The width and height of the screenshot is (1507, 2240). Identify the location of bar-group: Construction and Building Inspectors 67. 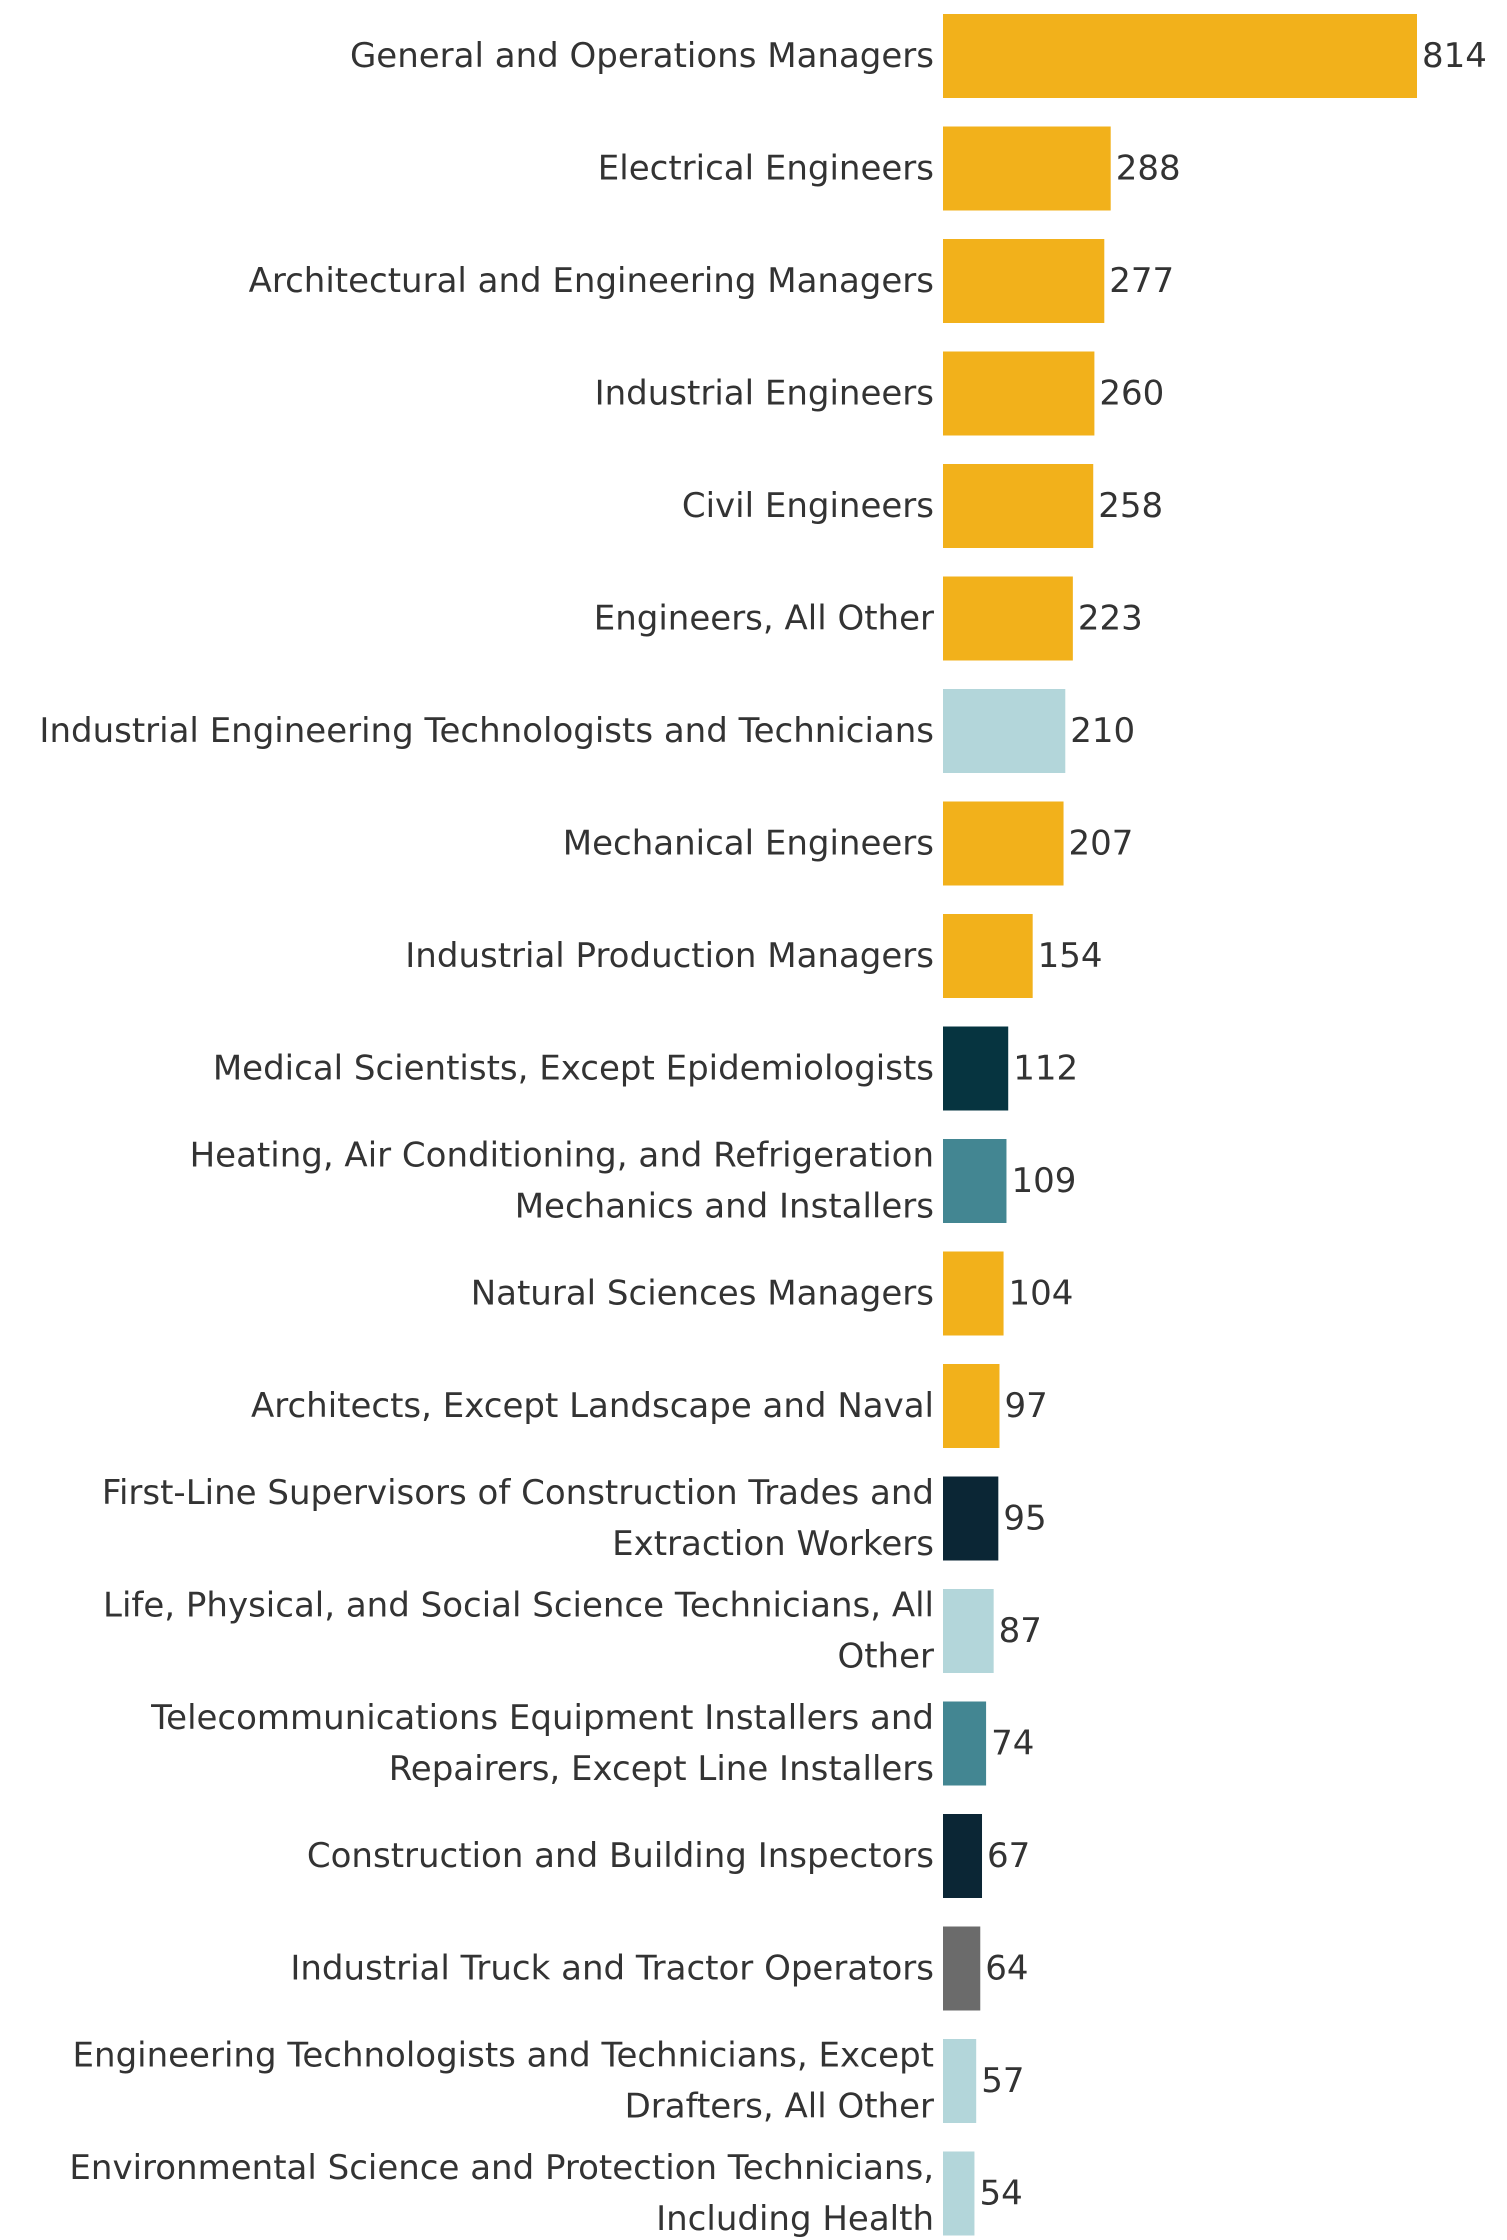
(668, 1856).